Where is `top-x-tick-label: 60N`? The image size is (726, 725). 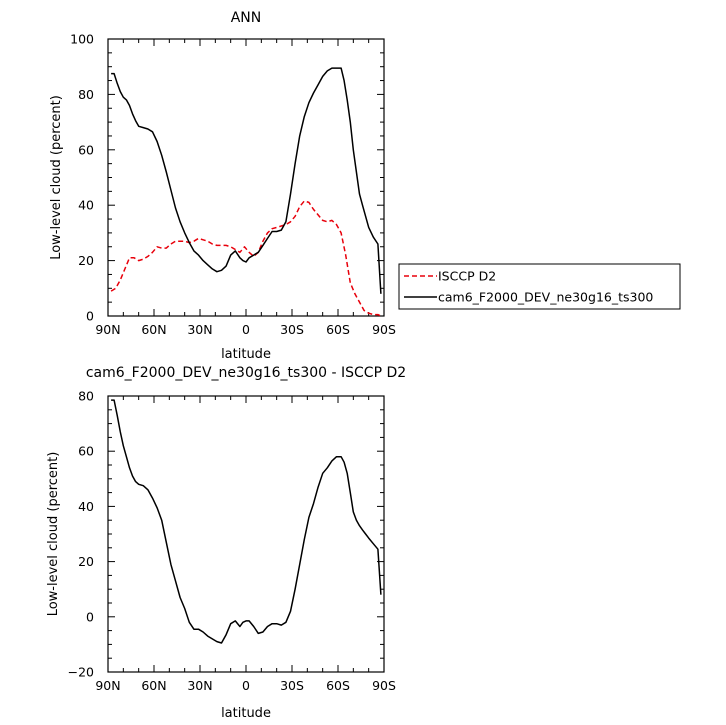
top-x-tick-label: 60N is located at coordinates (153, 329).